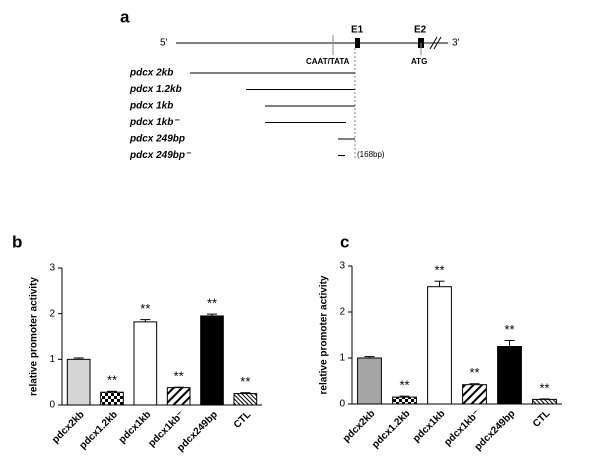 The height and width of the screenshot is (466, 600). I want to click on three-prime: 3', so click(456, 43).